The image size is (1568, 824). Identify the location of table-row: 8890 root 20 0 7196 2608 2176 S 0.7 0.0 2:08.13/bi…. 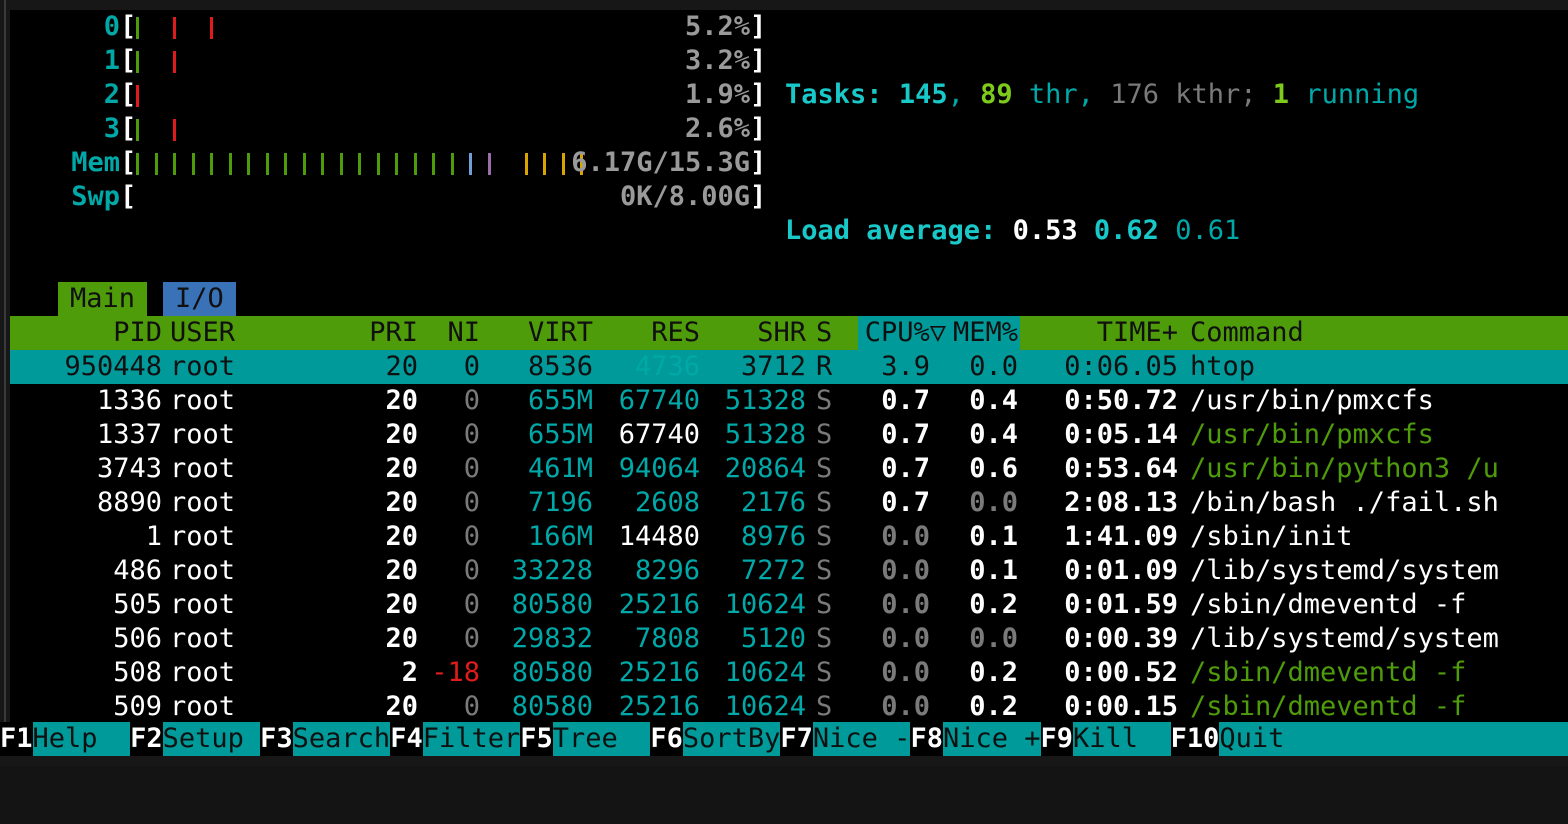
(789, 503).